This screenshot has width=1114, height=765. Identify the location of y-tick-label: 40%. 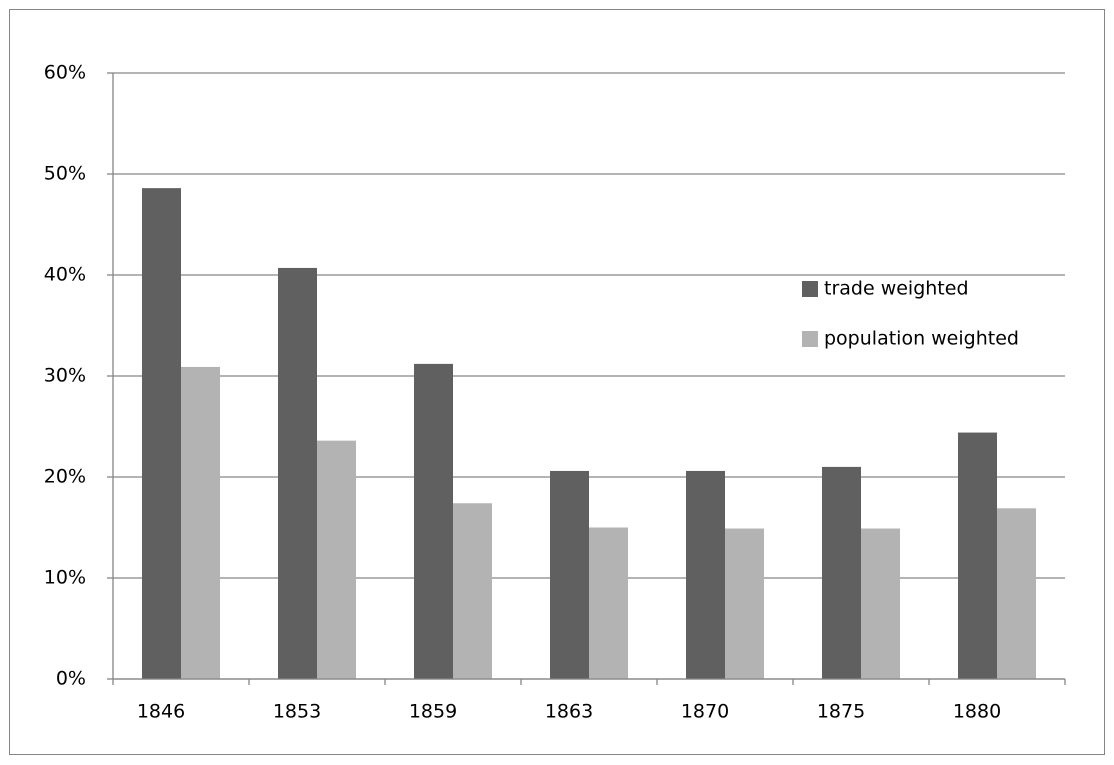
(65, 275).